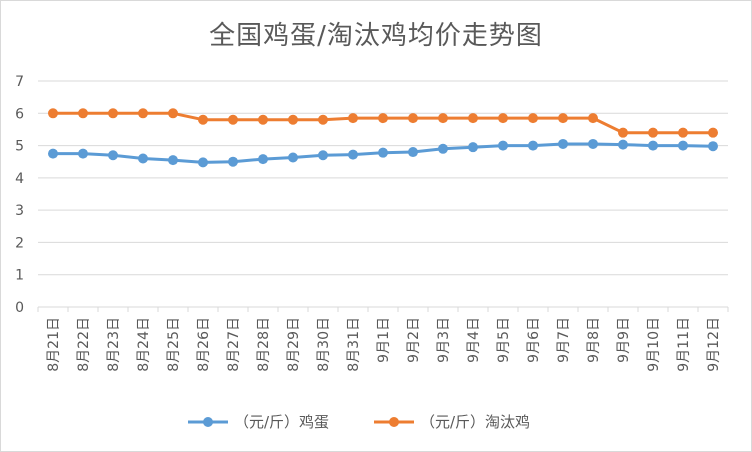 Image resolution: width=752 pixels, height=452 pixels. What do you see at coordinates (19, 82) in the screenshot?
I see `y-tick-label: 7` at bounding box center [19, 82].